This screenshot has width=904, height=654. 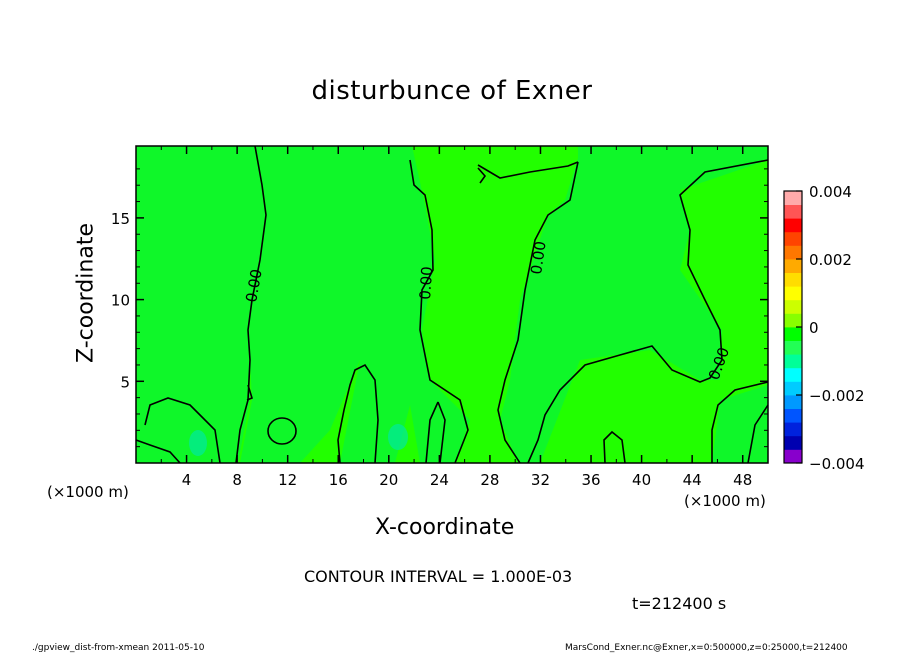 What do you see at coordinates (438, 576) in the screenshot?
I see `contour-interval-label: CONTOUR INTERVAL = 1.000E-03` at bounding box center [438, 576].